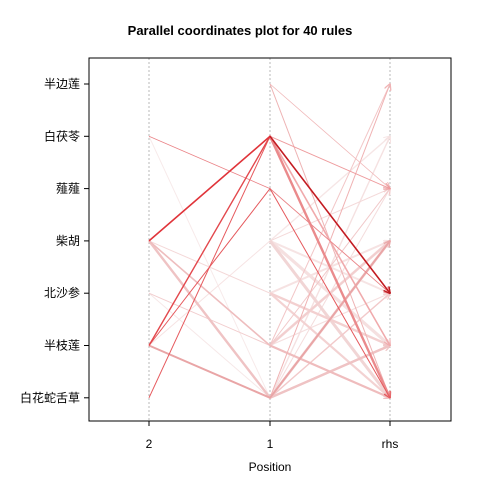 Image resolution: width=480 pixels, height=480 pixels. I want to click on y-tick-label: 白花蛇舌草, so click(50, 397).